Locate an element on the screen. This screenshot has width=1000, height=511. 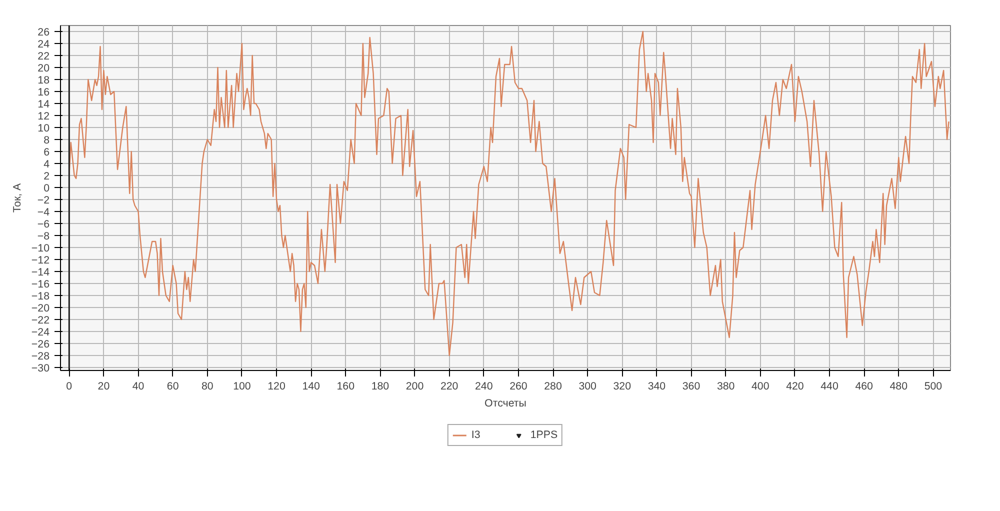
x-tick-label: 360 is located at coordinates (691, 386).